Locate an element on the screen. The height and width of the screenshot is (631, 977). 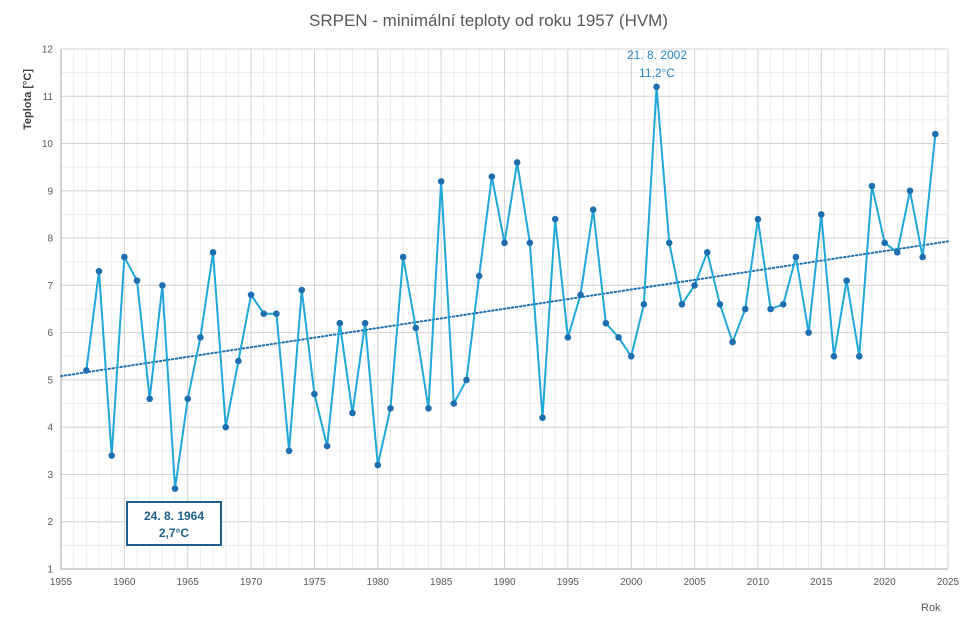
y-tick-label: 7 is located at coordinates (50, 286).